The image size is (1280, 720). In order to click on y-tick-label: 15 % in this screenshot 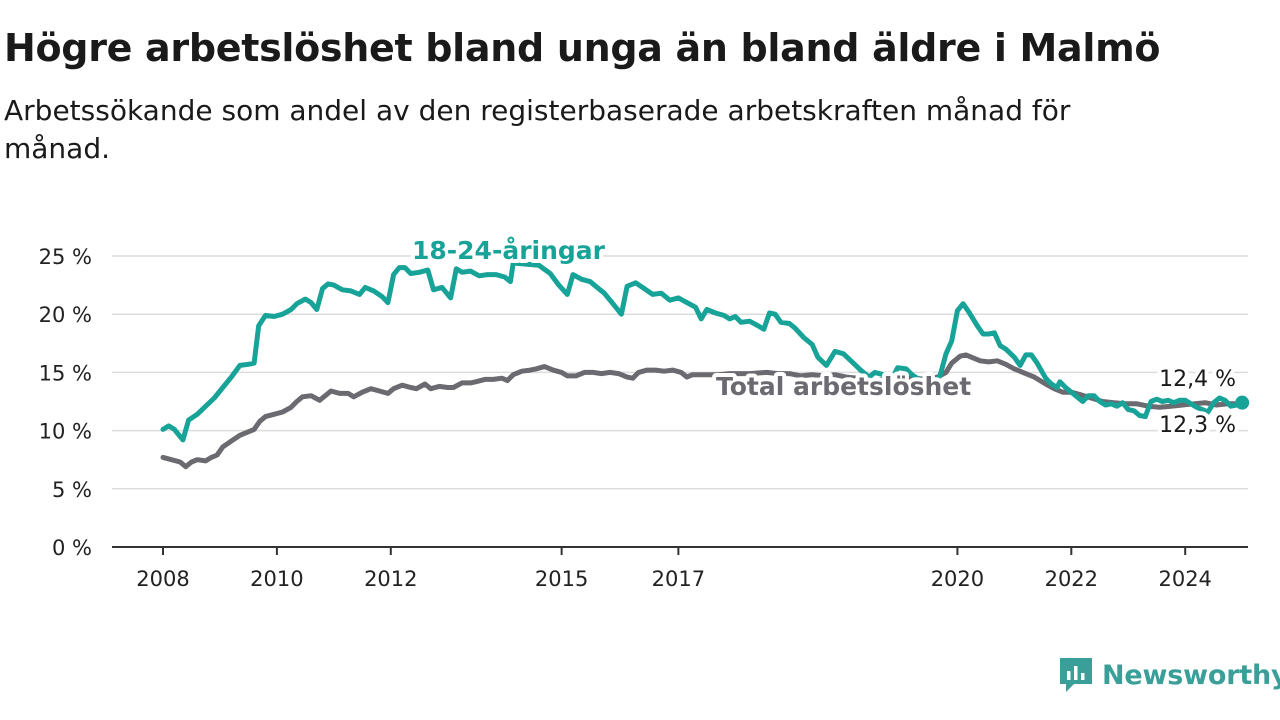, I will do `click(65, 373)`.